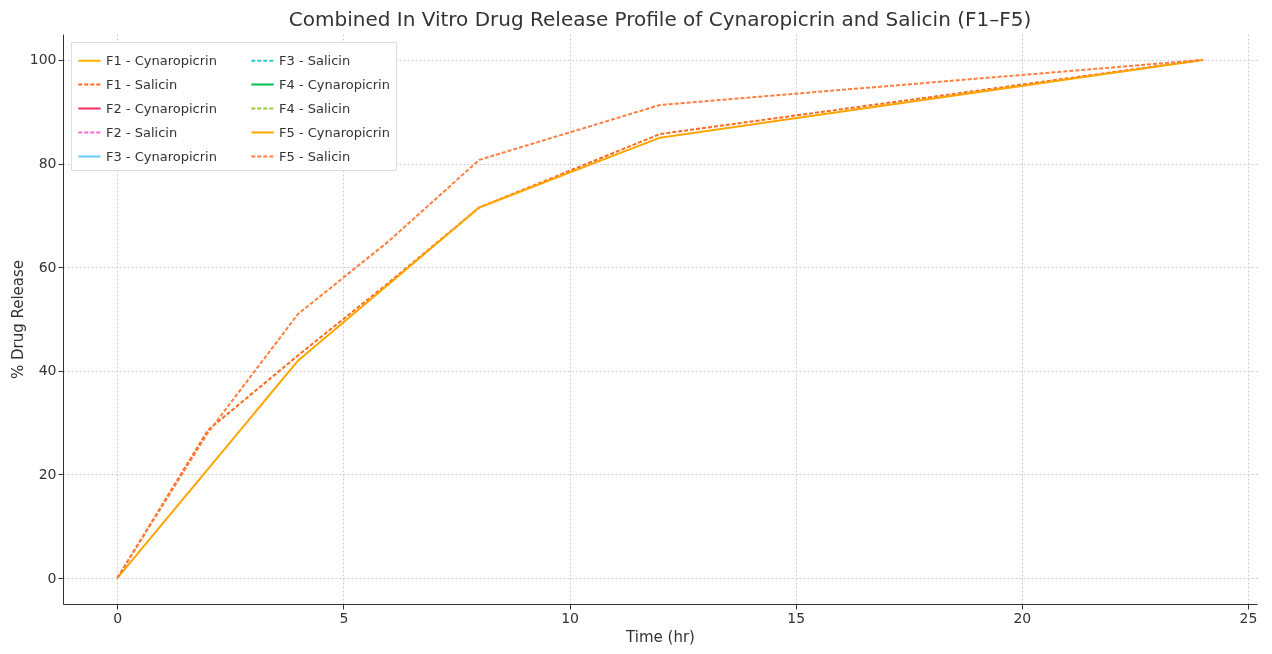  Describe the element at coordinates (660, 636) in the screenshot. I see `x-axis-title: Time (hr)` at that location.